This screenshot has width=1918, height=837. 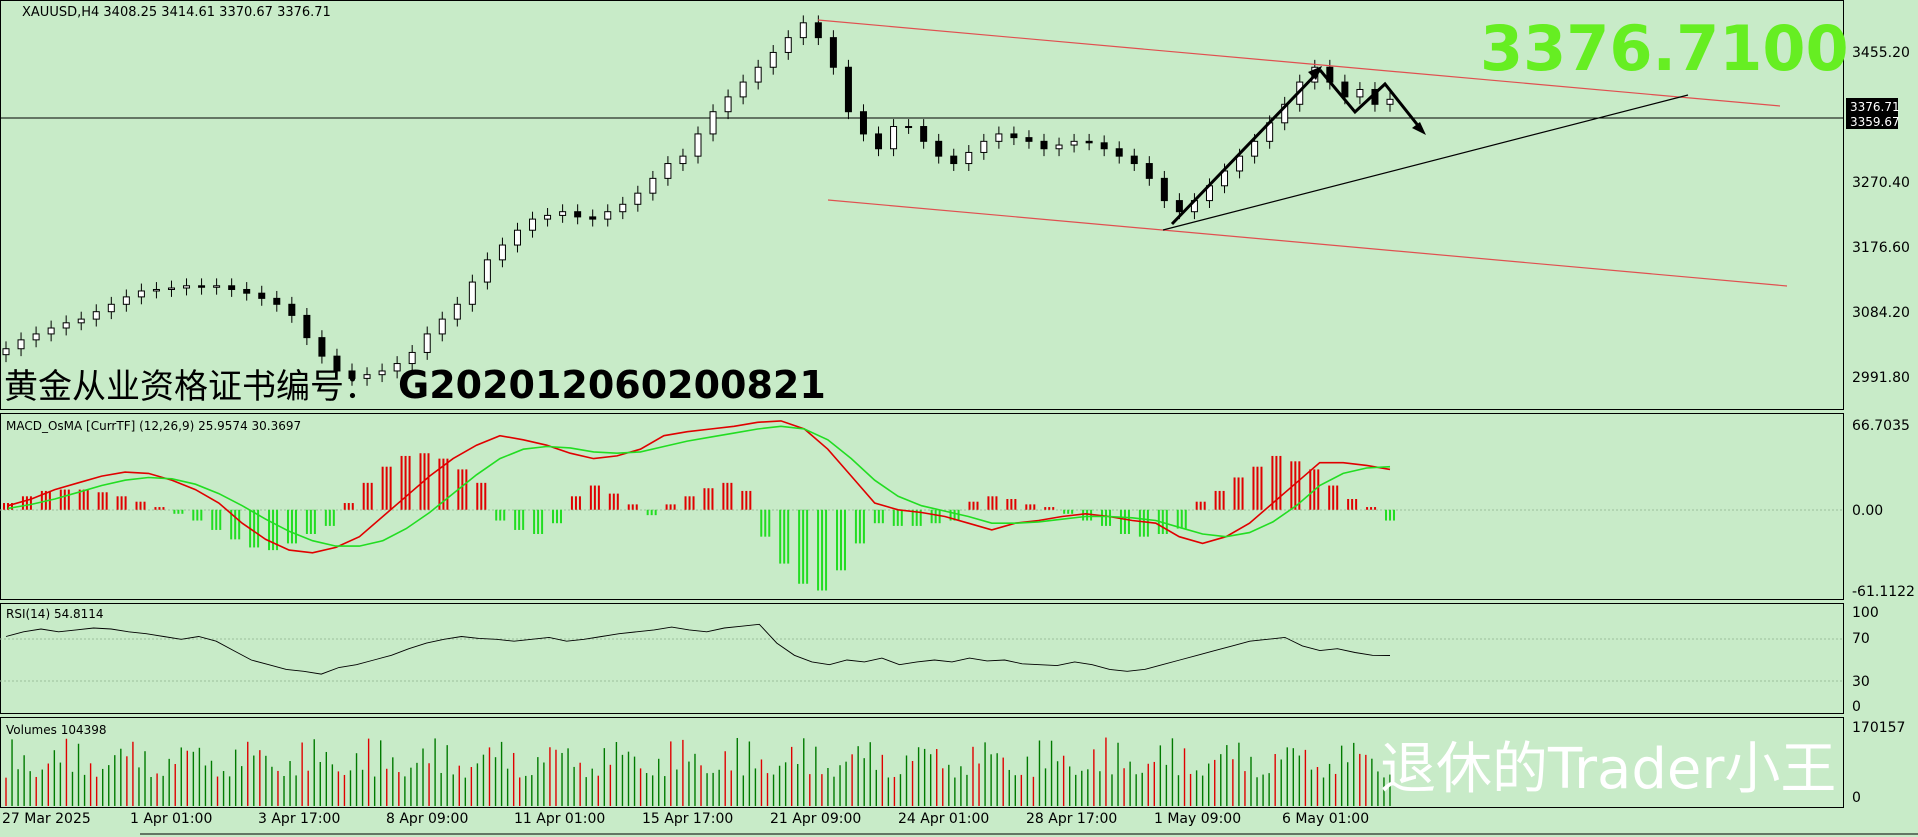 I want to click on volume-axis-zero: 0, so click(x=1856, y=798).